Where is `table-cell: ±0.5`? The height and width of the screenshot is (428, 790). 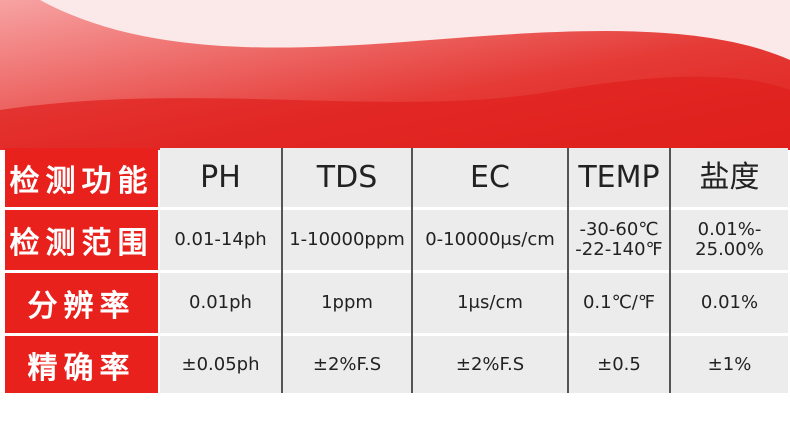
table-cell: ±0.5 is located at coordinates (619, 364).